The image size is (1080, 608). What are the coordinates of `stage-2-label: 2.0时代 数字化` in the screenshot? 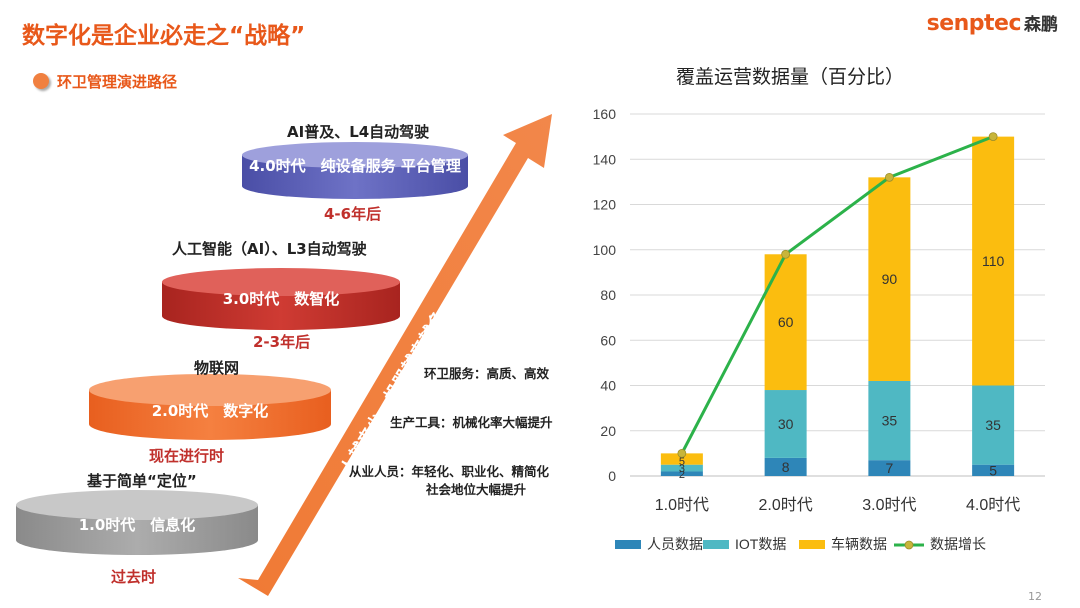 It's located at (210, 411).